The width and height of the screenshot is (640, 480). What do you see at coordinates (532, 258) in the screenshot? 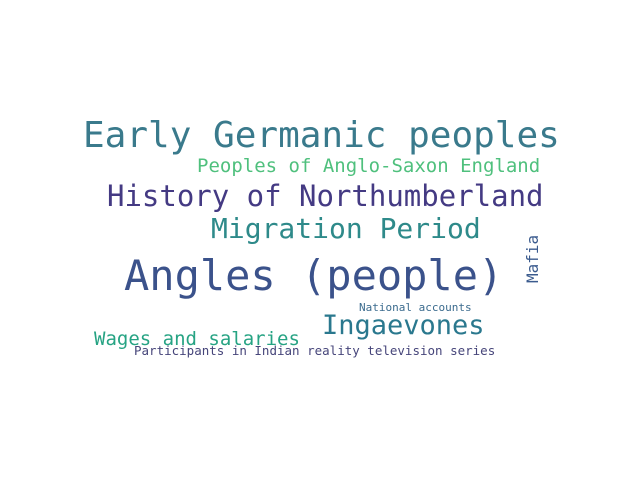
I see `word-mafia: Mafia` at bounding box center [532, 258].